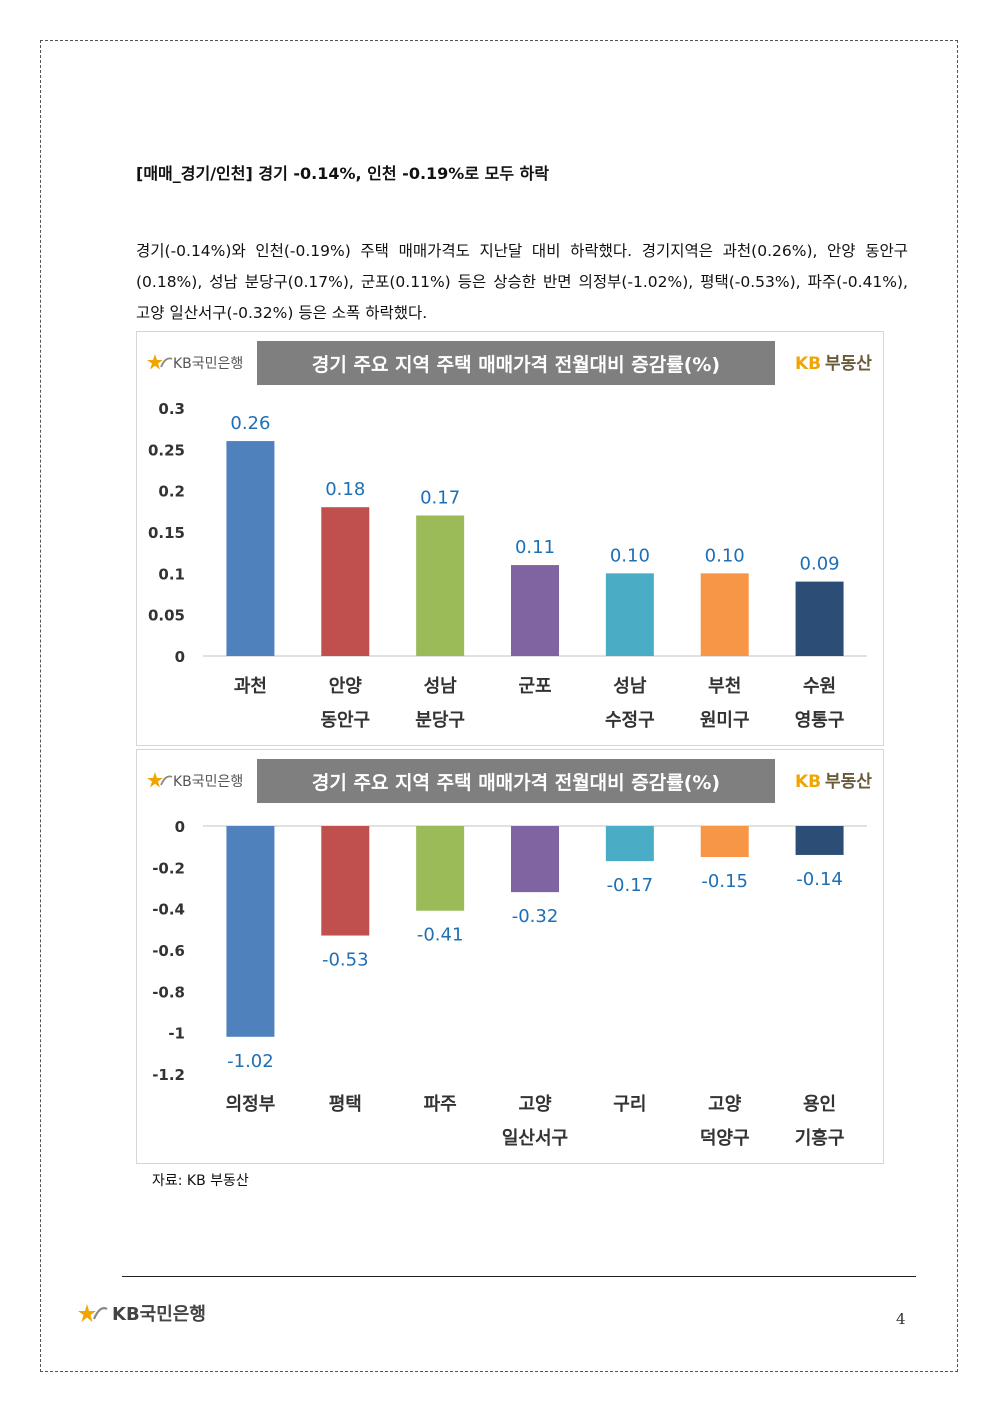 The image size is (1000, 1414). I want to click on y-tick-label: -1, so click(176, 1034).